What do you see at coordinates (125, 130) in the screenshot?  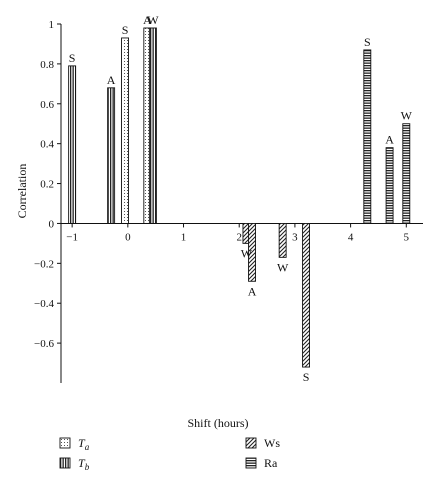 I see `bar-ta` at bounding box center [125, 130].